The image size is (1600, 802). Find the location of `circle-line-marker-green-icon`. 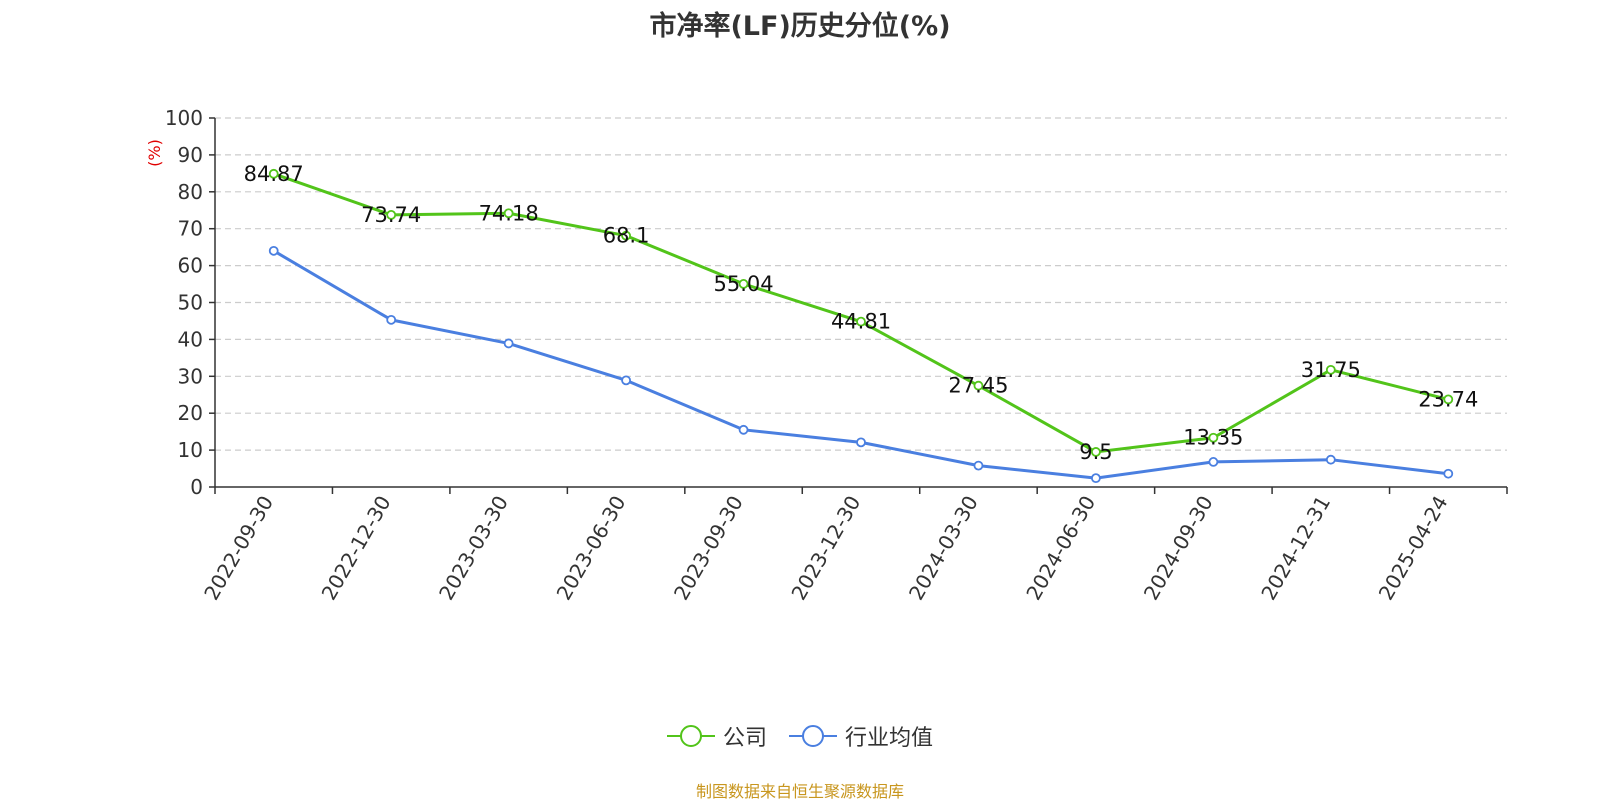

circle-line-marker-green-icon is located at coordinates (690, 736).